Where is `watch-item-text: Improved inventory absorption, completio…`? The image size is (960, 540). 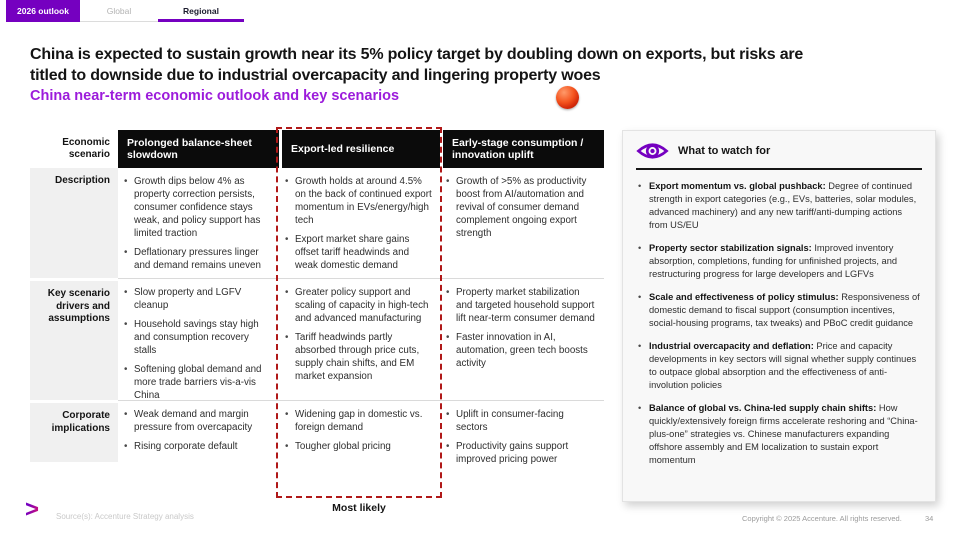
watch-item-text: Improved inventory absorption, completio… is located at coordinates (773, 261).